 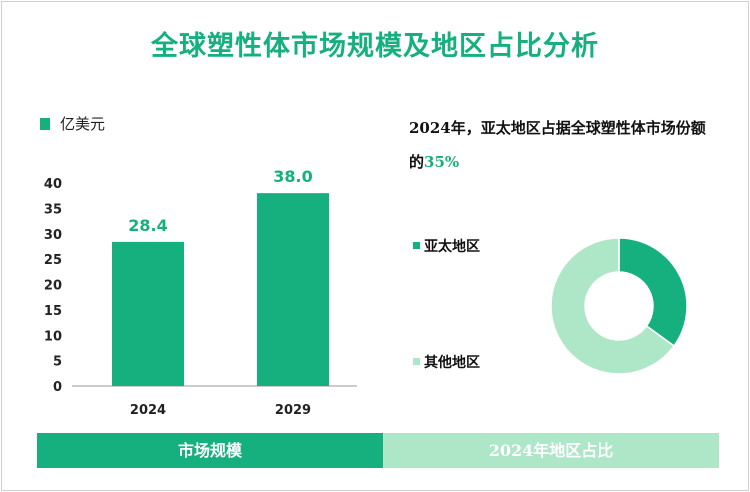 What do you see at coordinates (53, 336) in the screenshot?
I see `y-tick-label: 10` at bounding box center [53, 336].